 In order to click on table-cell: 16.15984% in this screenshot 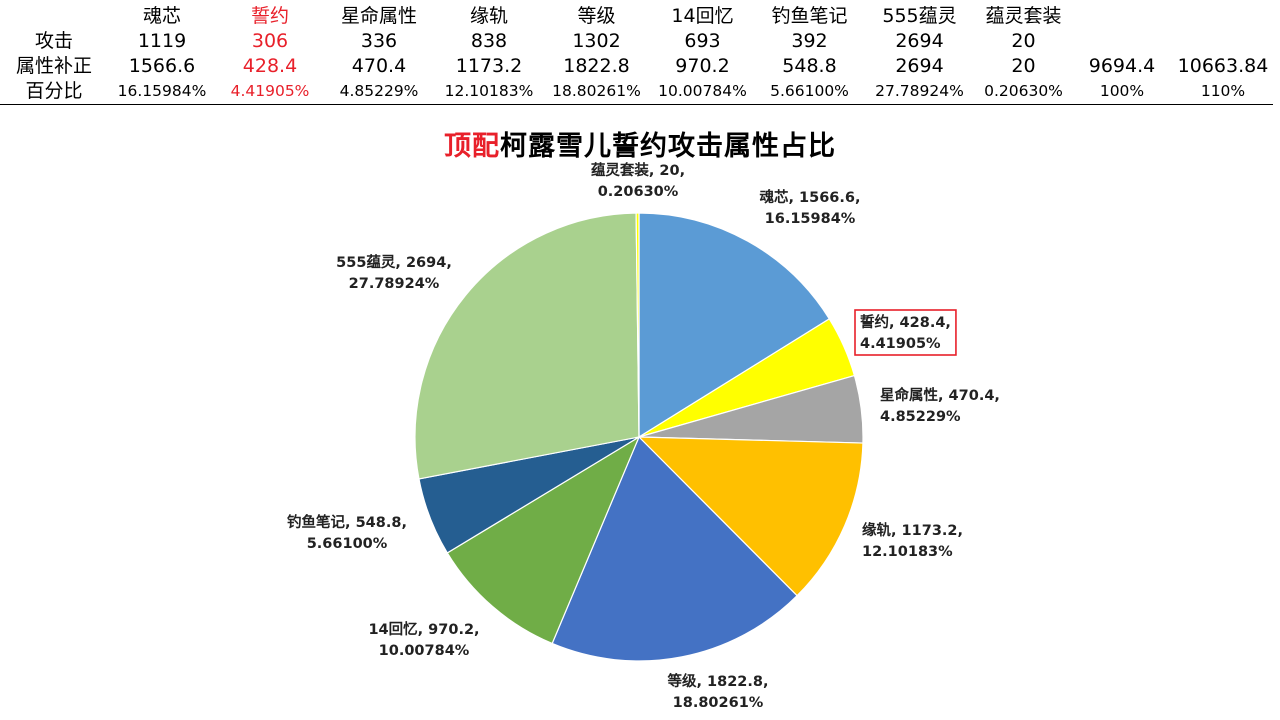, I will do `click(162, 92)`.